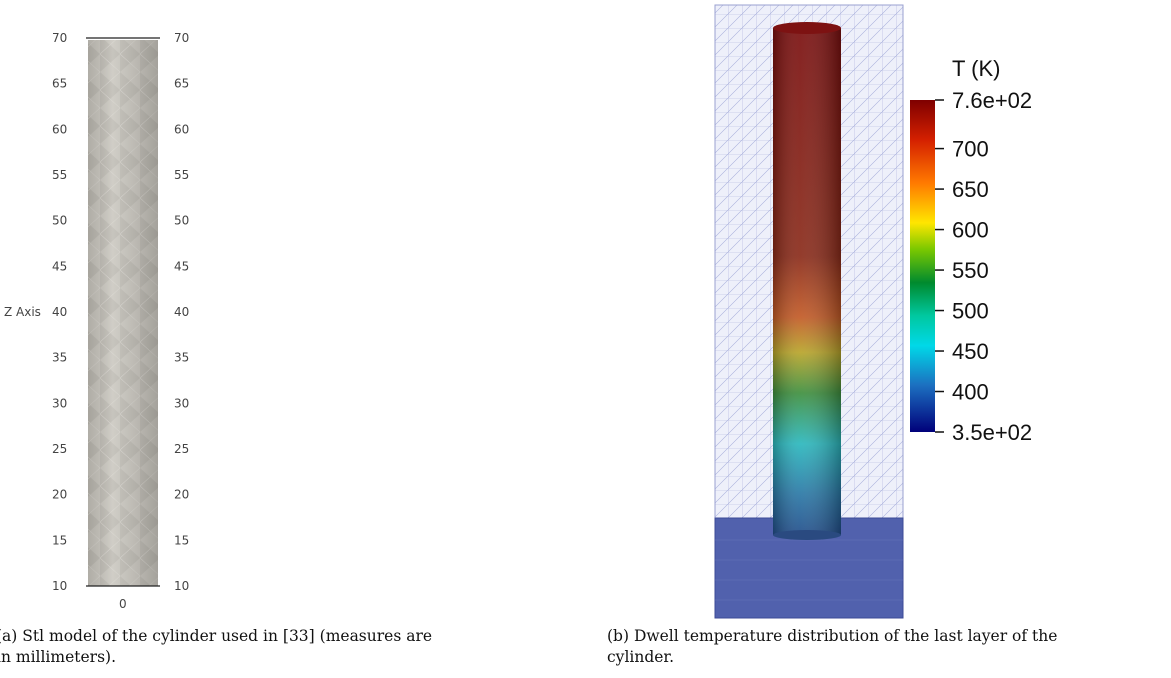 The width and height of the screenshot is (1171, 678). What do you see at coordinates (970, 351) in the screenshot?
I see `colorbar-tick-label: 450` at bounding box center [970, 351].